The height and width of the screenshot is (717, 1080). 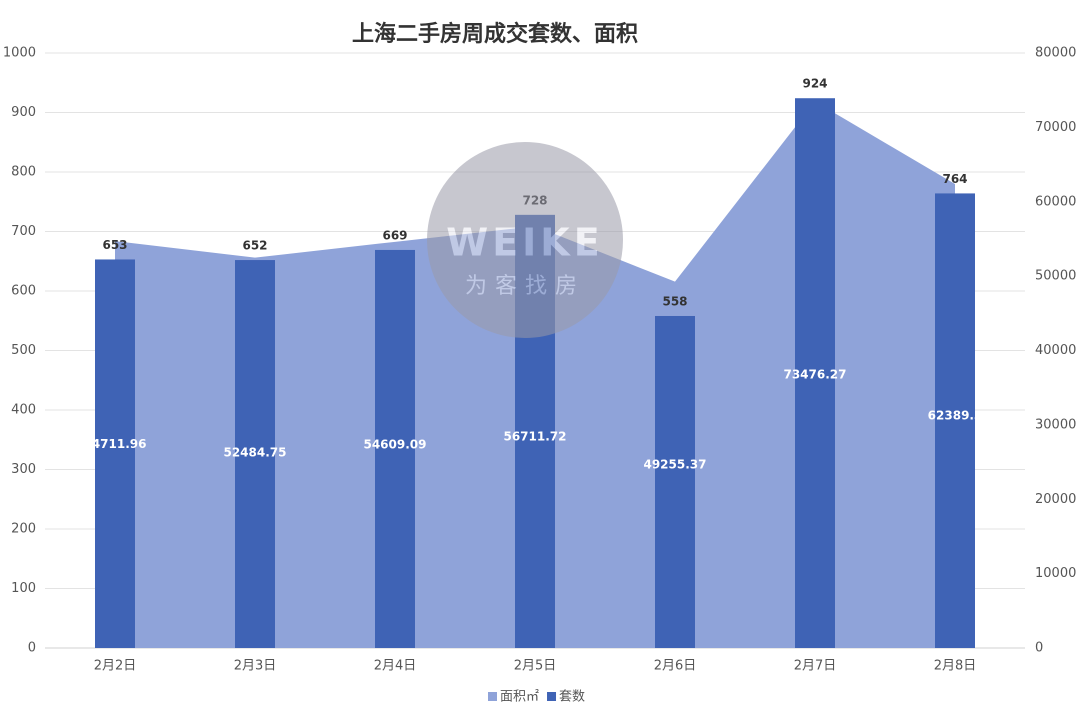 What do you see at coordinates (395, 666) in the screenshot?
I see `x-tick-label: 2月4日` at bounding box center [395, 666].